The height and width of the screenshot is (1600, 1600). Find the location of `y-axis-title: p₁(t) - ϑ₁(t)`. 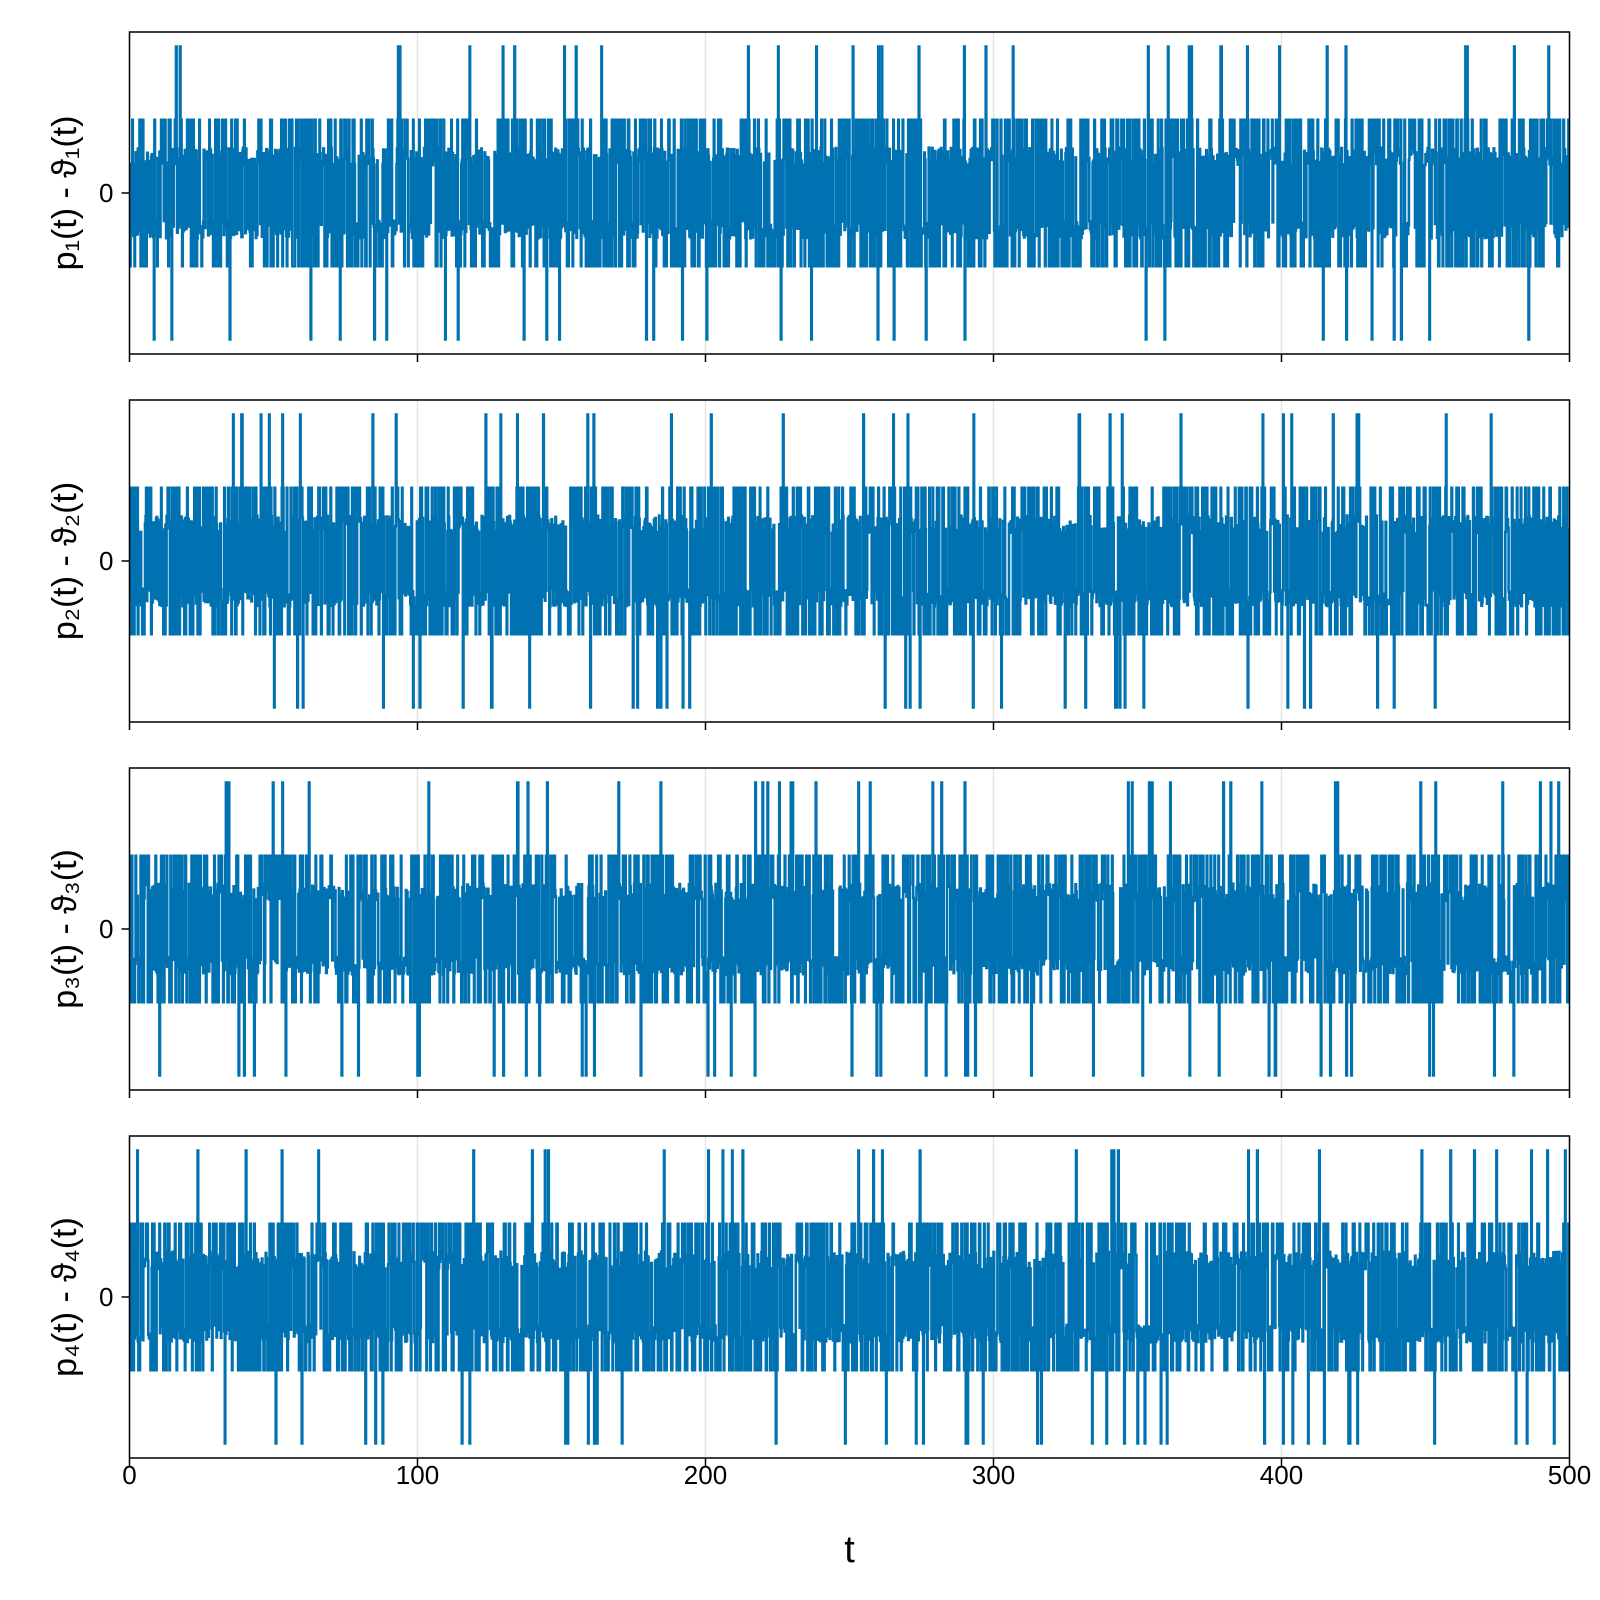

y-axis-title: p₁(t) - ϑ₁(t) is located at coordinates (65, 193).